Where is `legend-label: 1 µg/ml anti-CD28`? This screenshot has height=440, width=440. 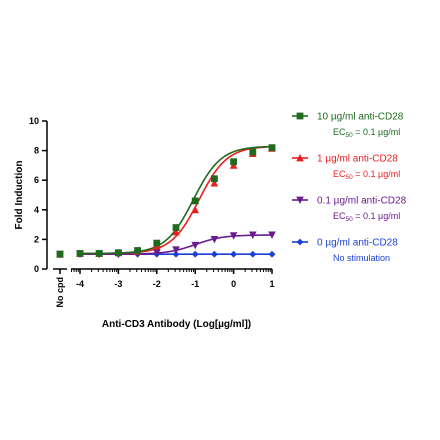
legend-label: 1 µg/ml anti-CD28 is located at coordinates (357, 159).